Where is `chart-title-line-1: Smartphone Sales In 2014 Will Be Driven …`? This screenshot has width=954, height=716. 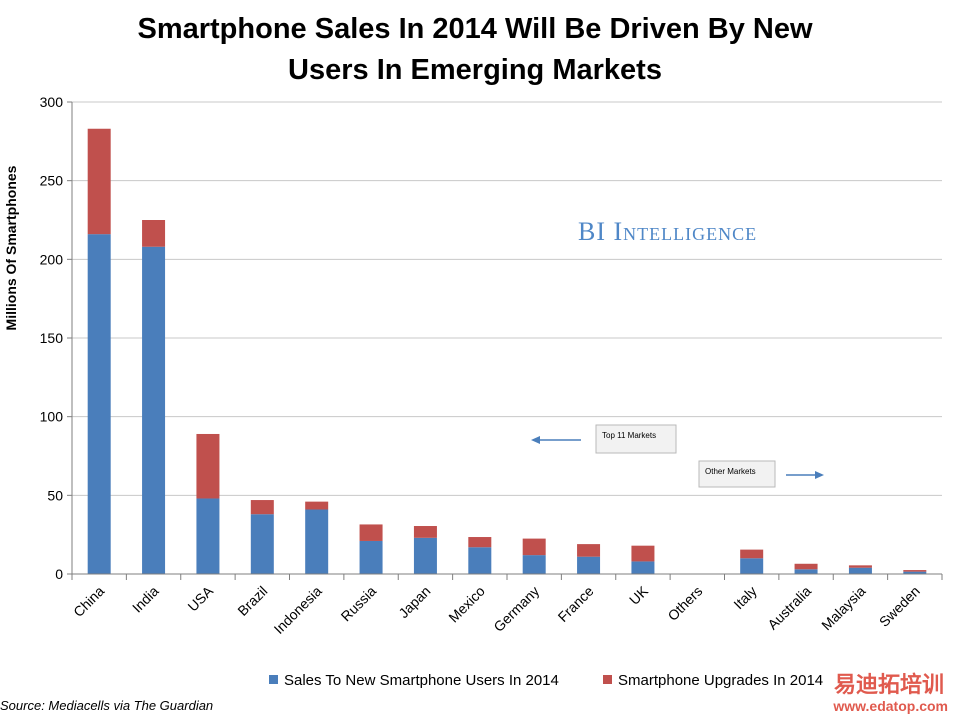
chart-title-line-1: Smartphone Sales In 2014 Will Be Driven … is located at coordinates (474, 29).